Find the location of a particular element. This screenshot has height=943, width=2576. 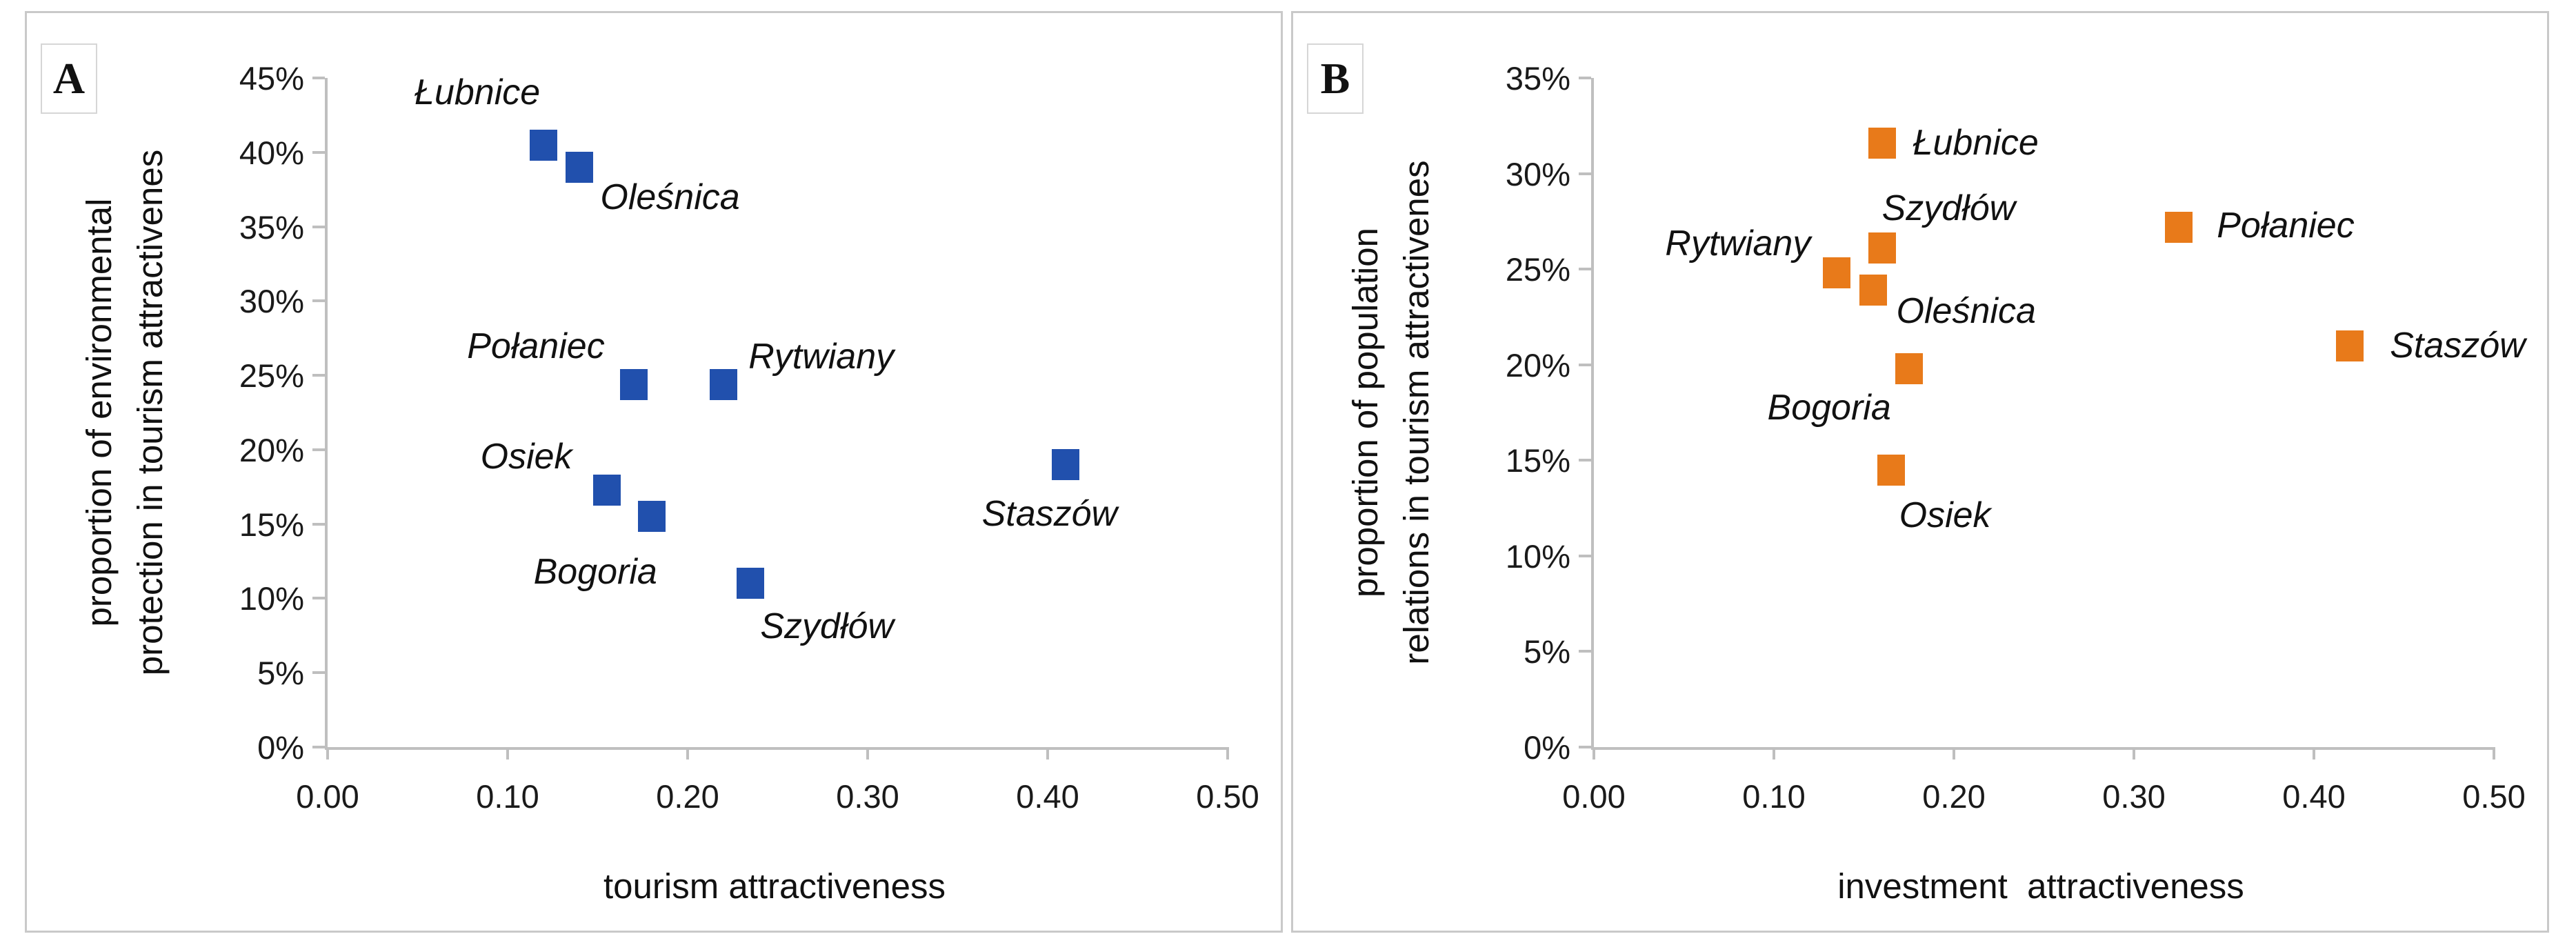

x-tick-label: 0.50 is located at coordinates (2494, 796).